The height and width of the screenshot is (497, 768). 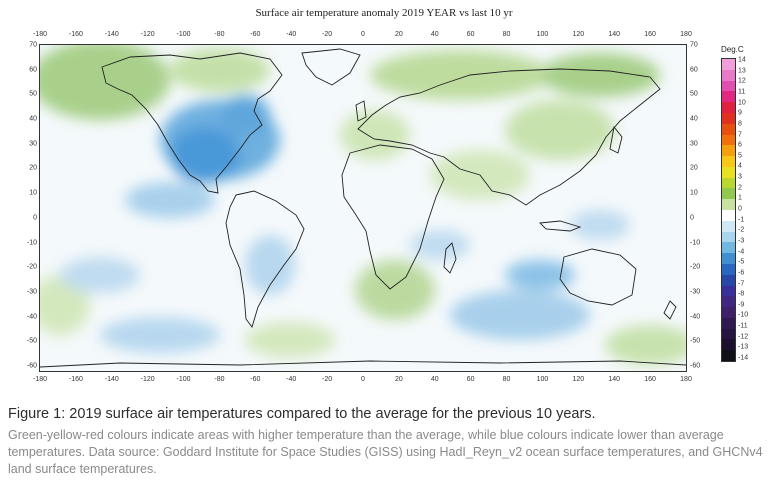 What do you see at coordinates (740, 198) in the screenshot?
I see `legend-label: 1` at bounding box center [740, 198].